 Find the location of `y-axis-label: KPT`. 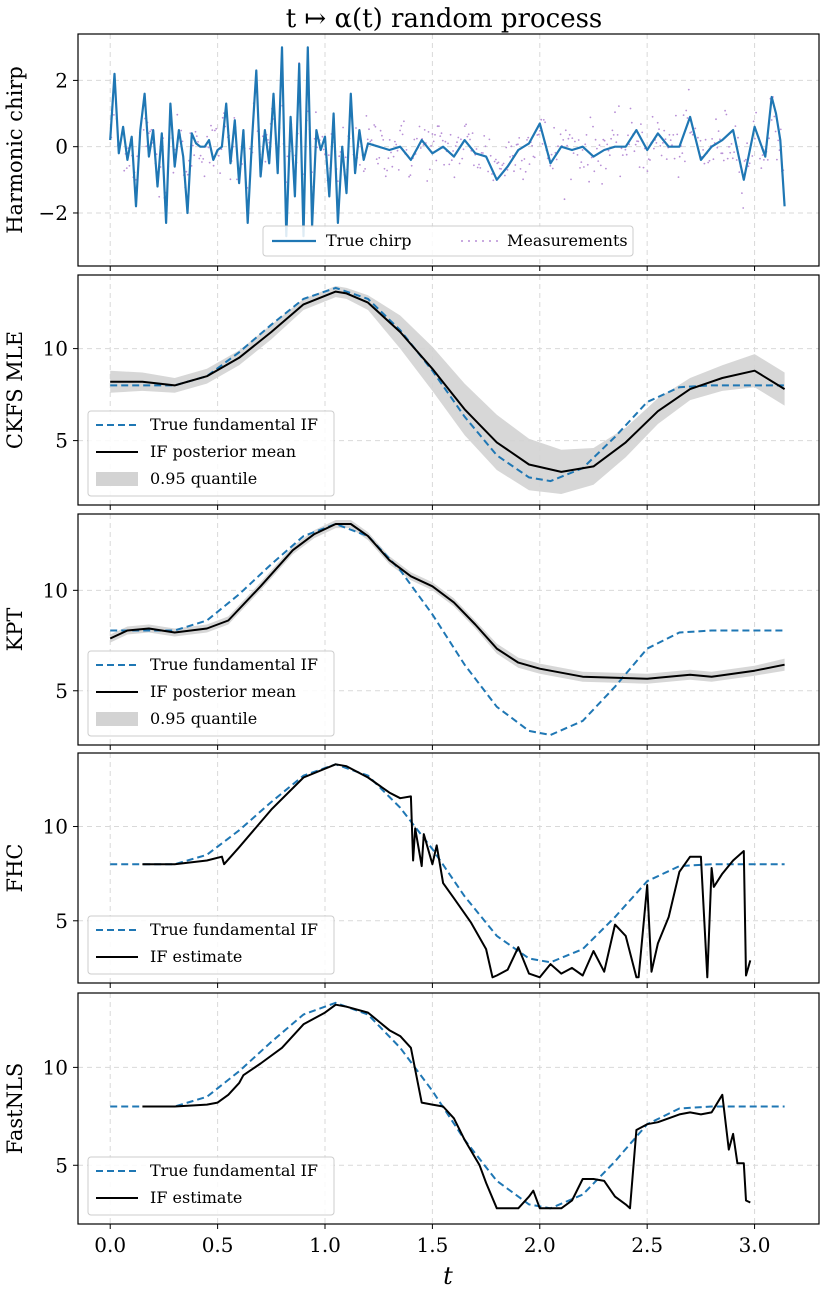

y-axis-label: KPT is located at coordinates (15, 630).